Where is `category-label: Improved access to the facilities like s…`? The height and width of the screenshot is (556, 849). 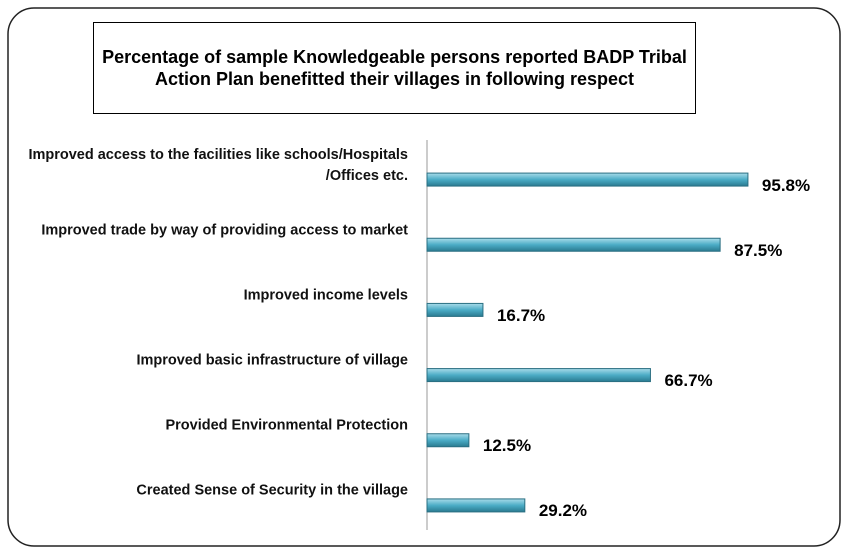 category-label: Improved access to the facilities like s… is located at coordinates (218, 165).